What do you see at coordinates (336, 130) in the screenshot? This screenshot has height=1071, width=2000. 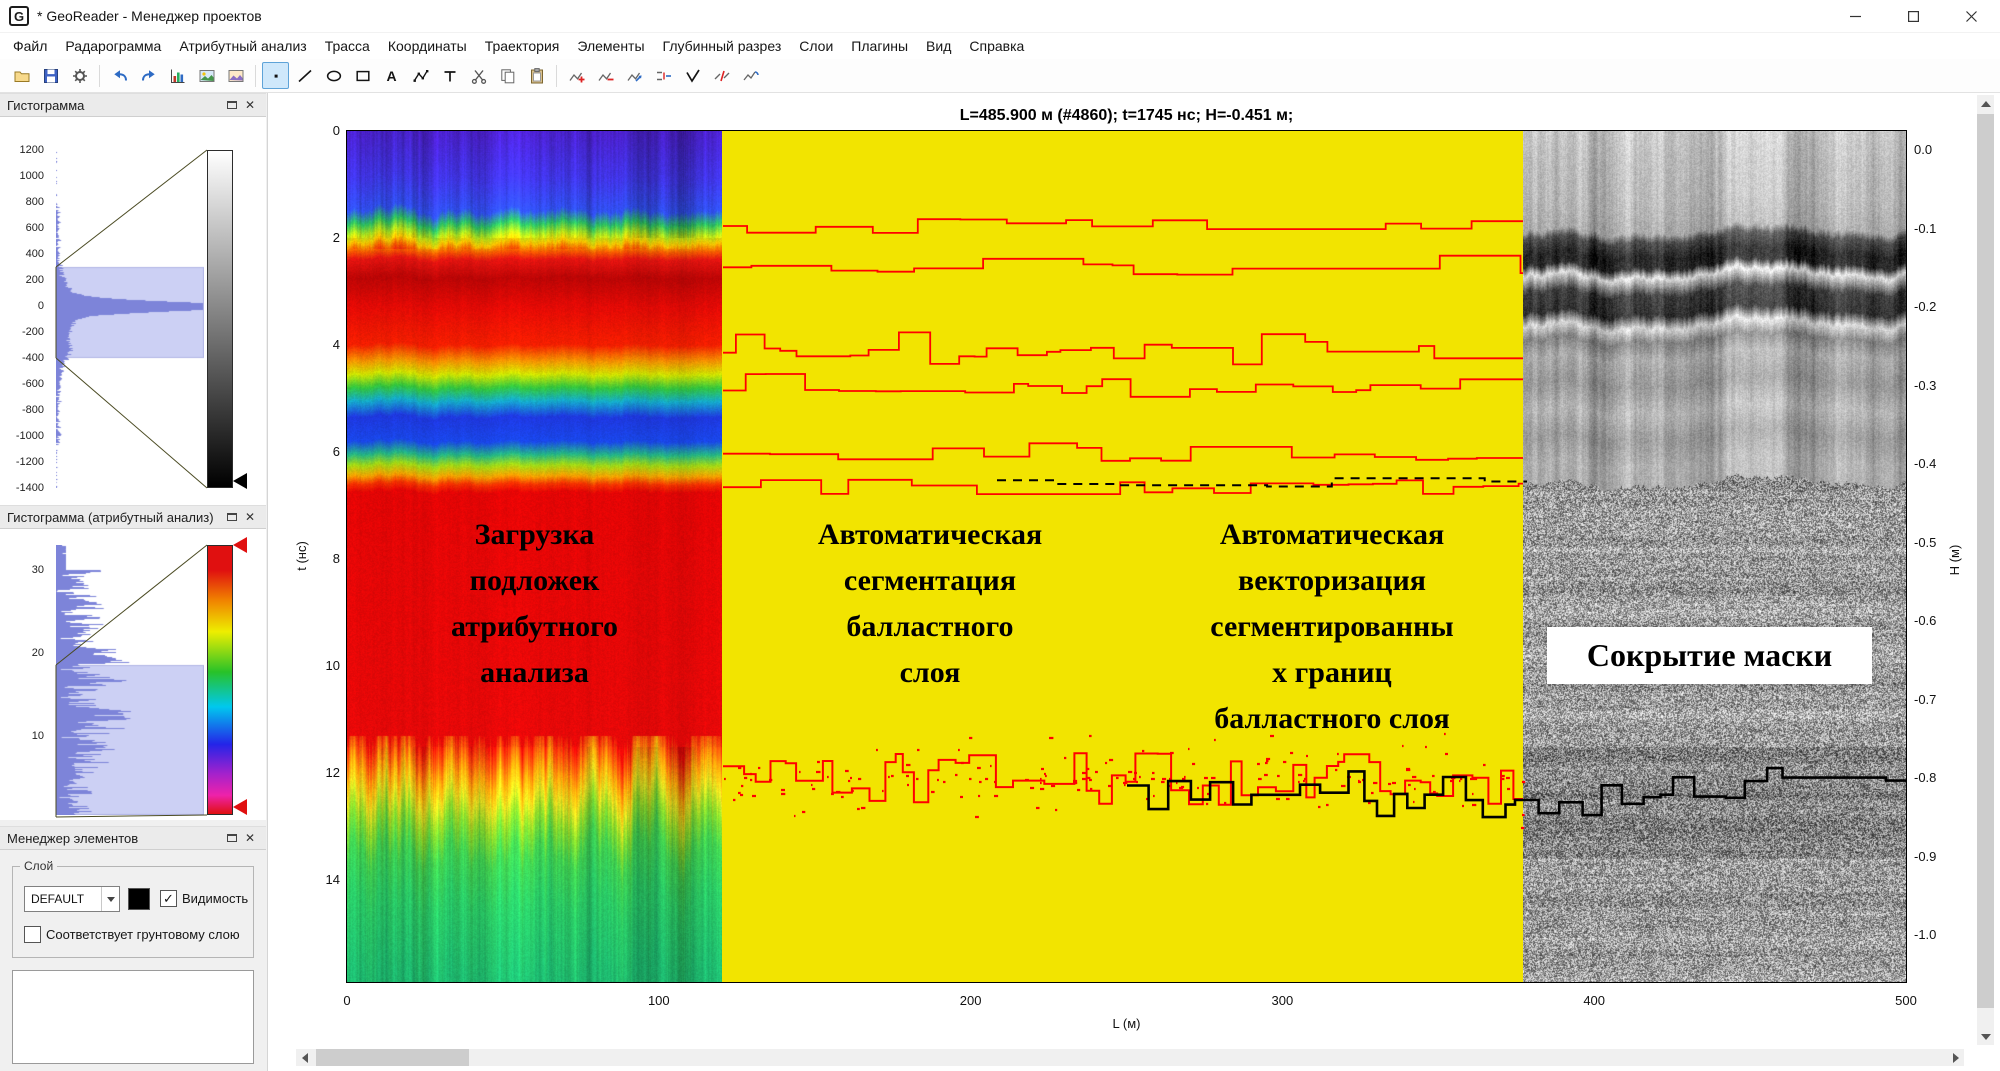 I see `tick-label: 0` at bounding box center [336, 130].